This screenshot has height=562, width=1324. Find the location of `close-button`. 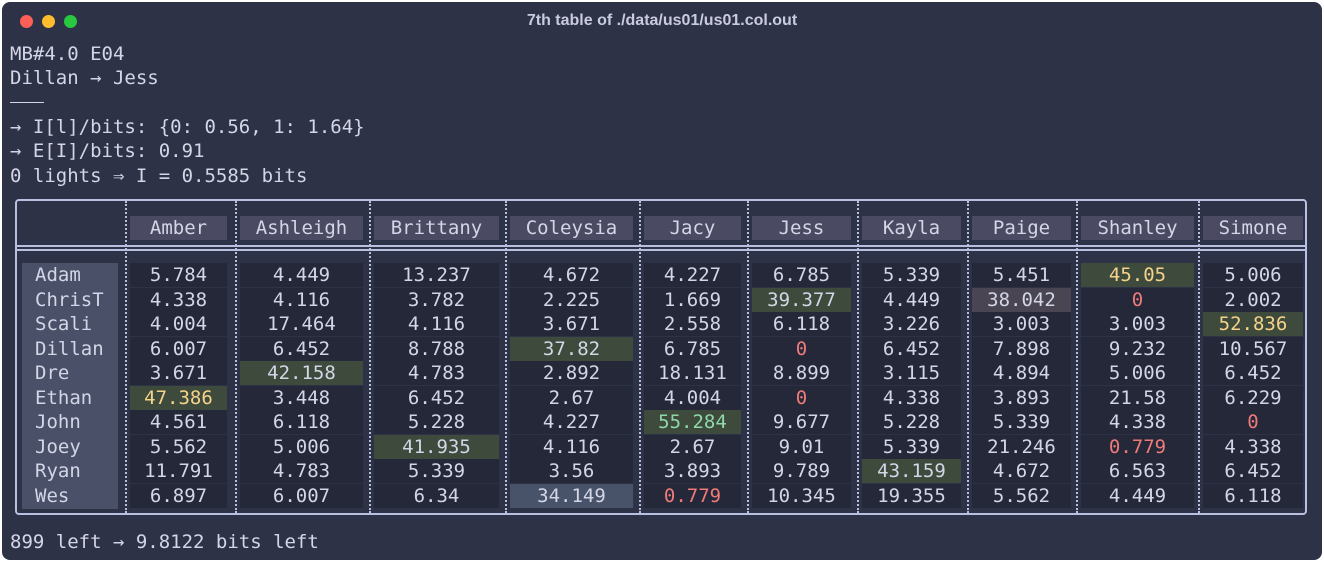

close-button is located at coordinates (26, 21).